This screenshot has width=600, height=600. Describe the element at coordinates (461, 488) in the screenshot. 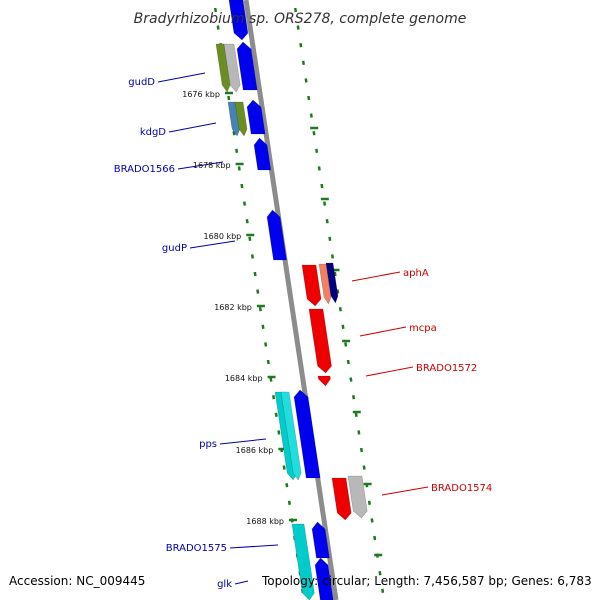

I see `gene-label-BRADO1574: BRADO1574` at that location.